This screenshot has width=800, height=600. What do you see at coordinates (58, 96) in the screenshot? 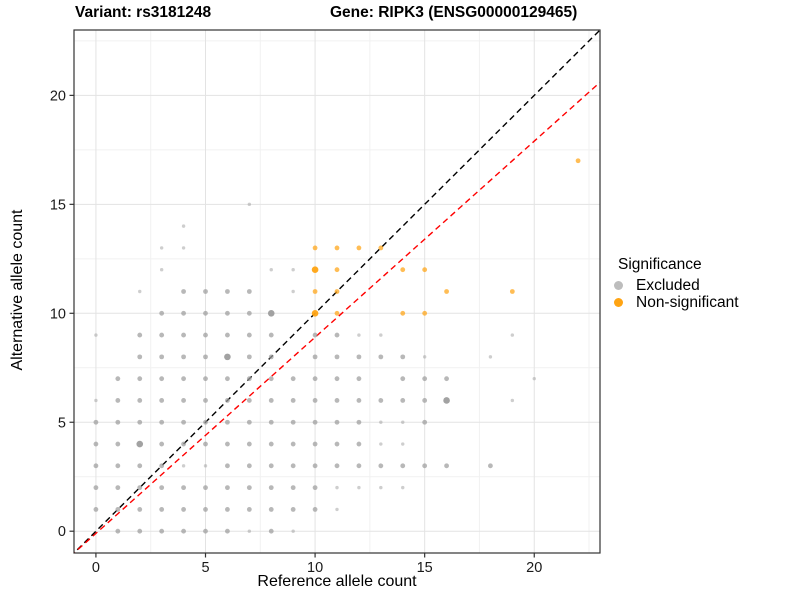
I see `y-tick-label: 20` at bounding box center [58, 96].